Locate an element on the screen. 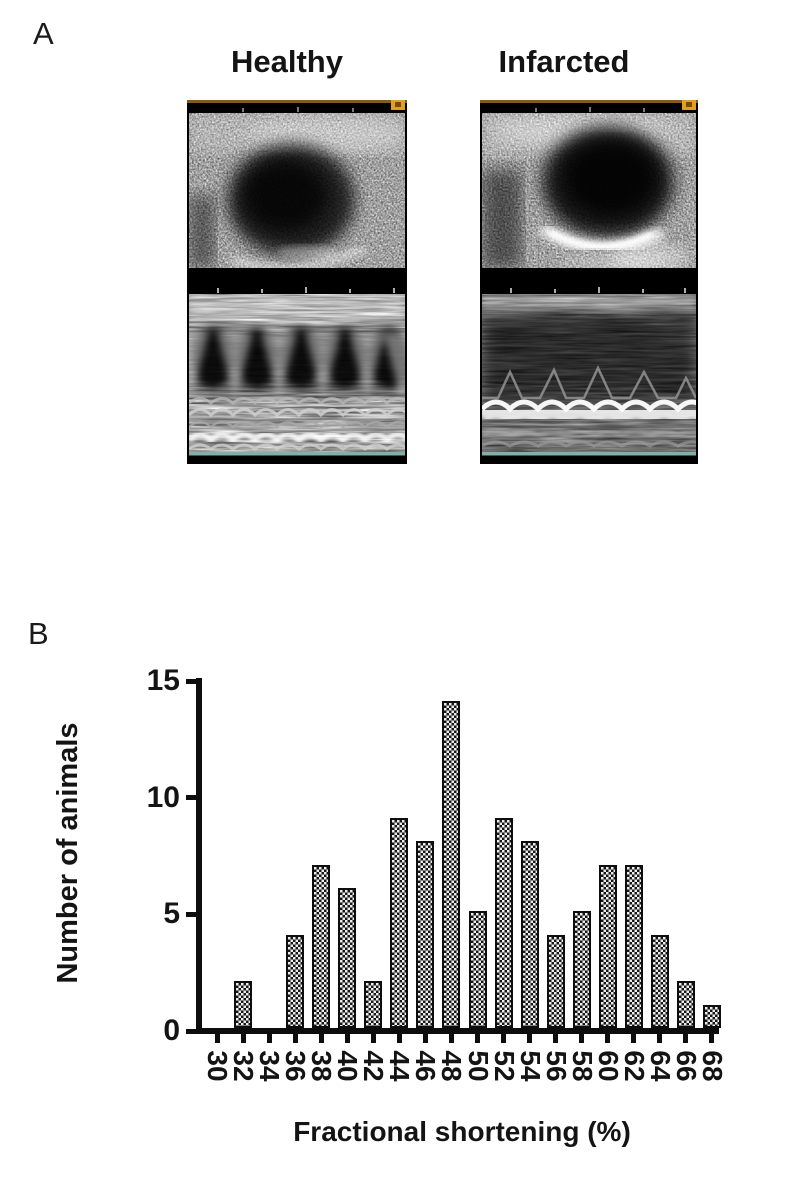 This screenshot has width=800, height=1180. x-tick-label: 66 is located at coordinates (686, 1066).